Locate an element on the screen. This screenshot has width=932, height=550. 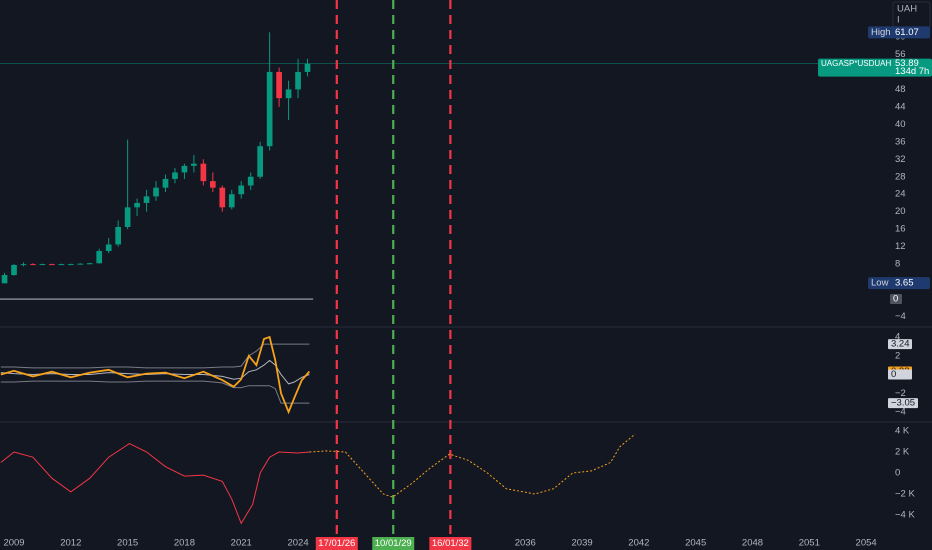
x-tick-label: 2021 is located at coordinates (241, 543).